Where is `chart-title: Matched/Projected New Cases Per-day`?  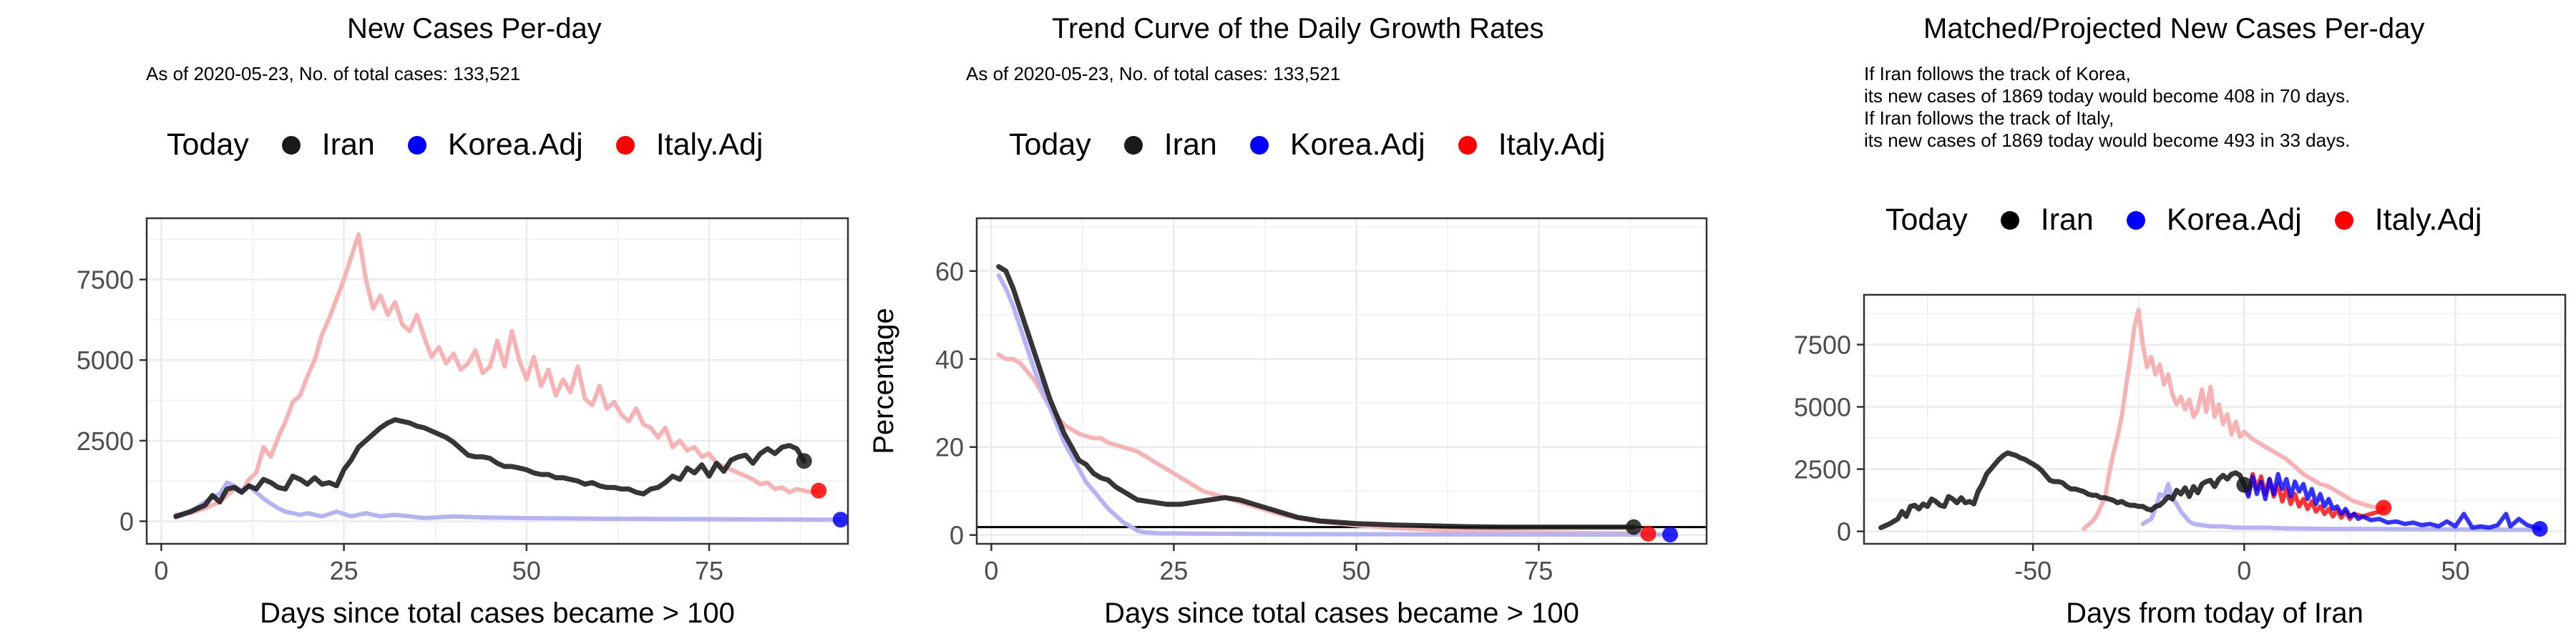 chart-title: Matched/Projected New Cases Per-day is located at coordinates (2174, 28).